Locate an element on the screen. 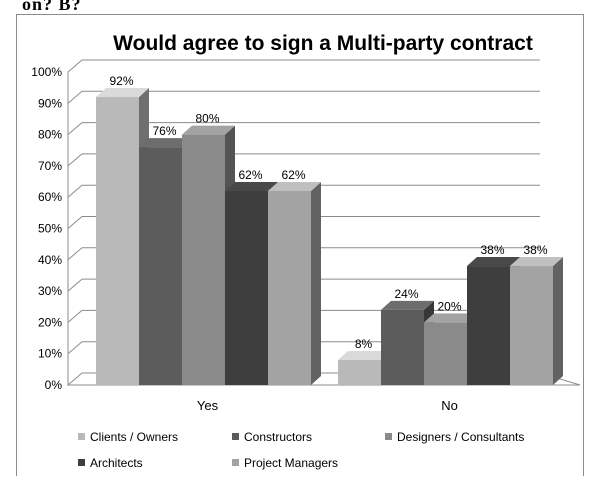 This screenshot has height=478, width=597. legend-item: Architects is located at coordinates (110, 463).